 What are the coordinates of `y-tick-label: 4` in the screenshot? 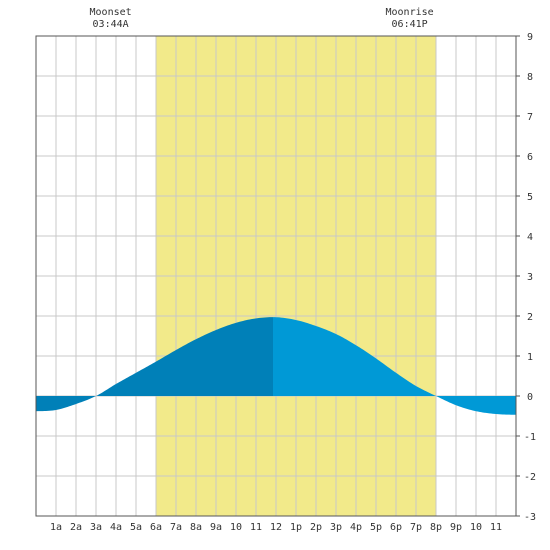 It's located at (530, 237).